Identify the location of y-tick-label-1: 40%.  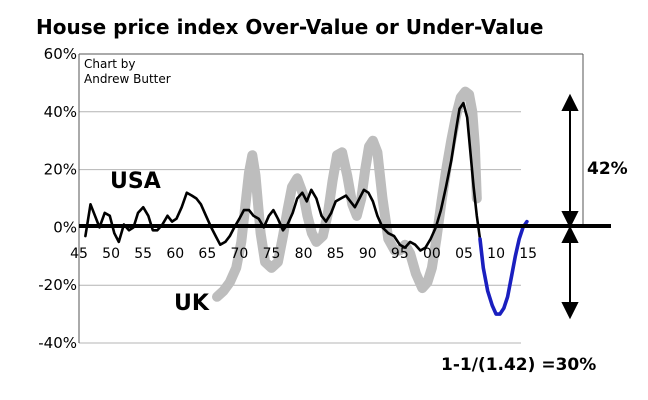
(60, 112).